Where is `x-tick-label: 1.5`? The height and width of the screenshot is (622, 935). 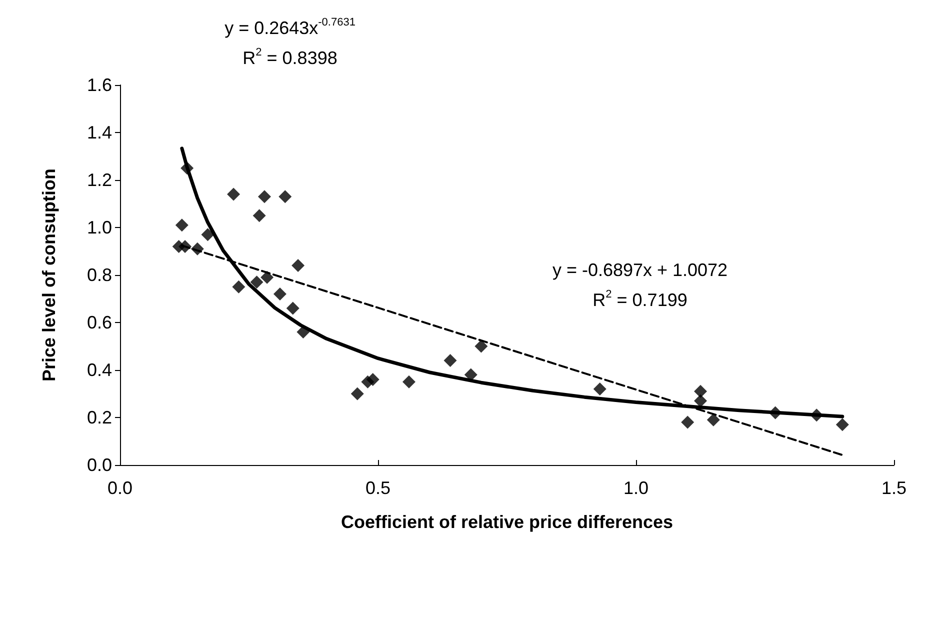
x-tick-label: 1.5 is located at coordinates (894, 488).